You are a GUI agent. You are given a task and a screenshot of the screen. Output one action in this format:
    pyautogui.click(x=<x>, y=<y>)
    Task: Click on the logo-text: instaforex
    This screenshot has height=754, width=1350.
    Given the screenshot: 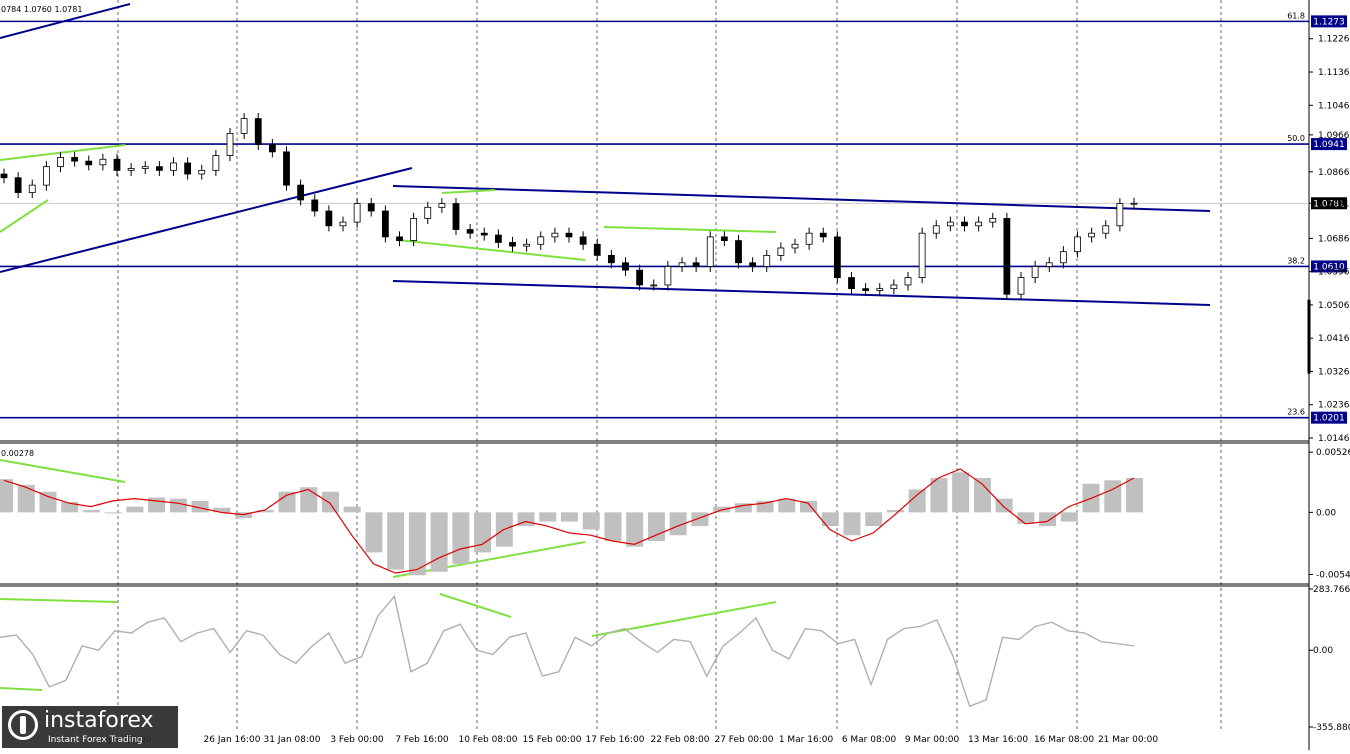 What is the action you would take?
    pyautogui.click(x=99, y=720)
    